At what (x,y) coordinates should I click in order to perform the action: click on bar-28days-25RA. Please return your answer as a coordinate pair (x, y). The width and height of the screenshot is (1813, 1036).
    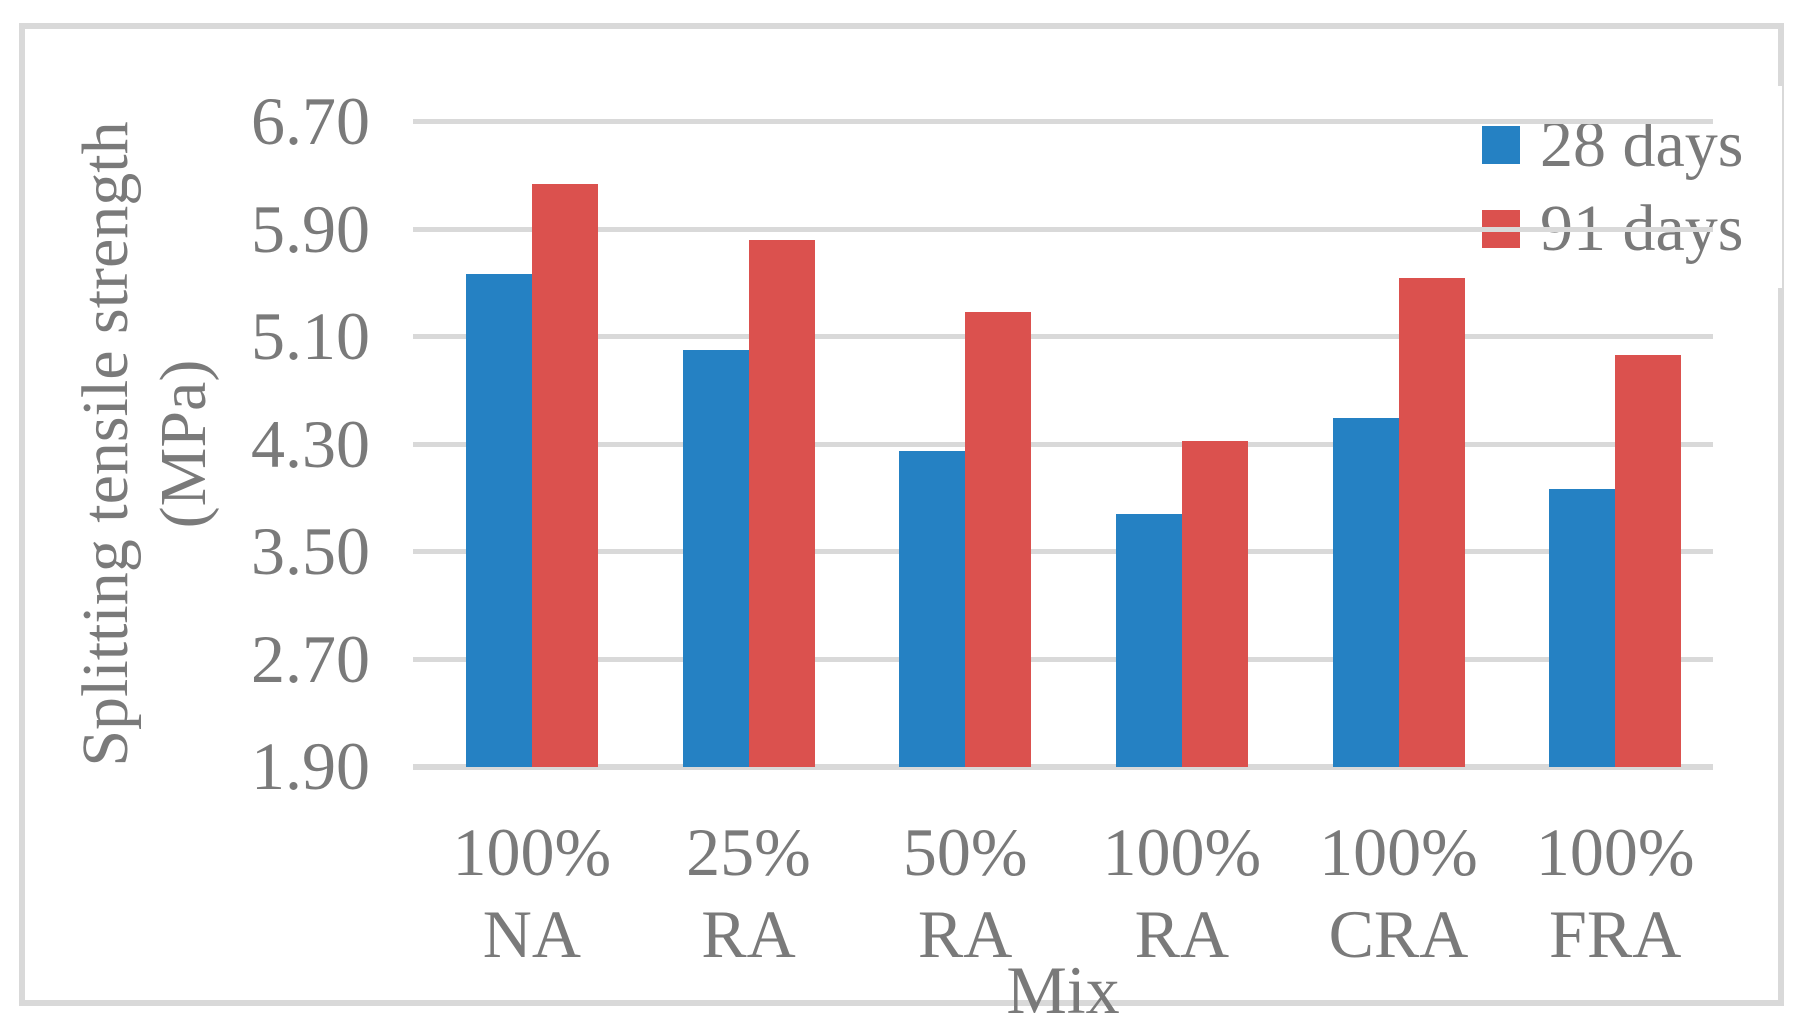
    Looking at the image, I should click on (715, 558).